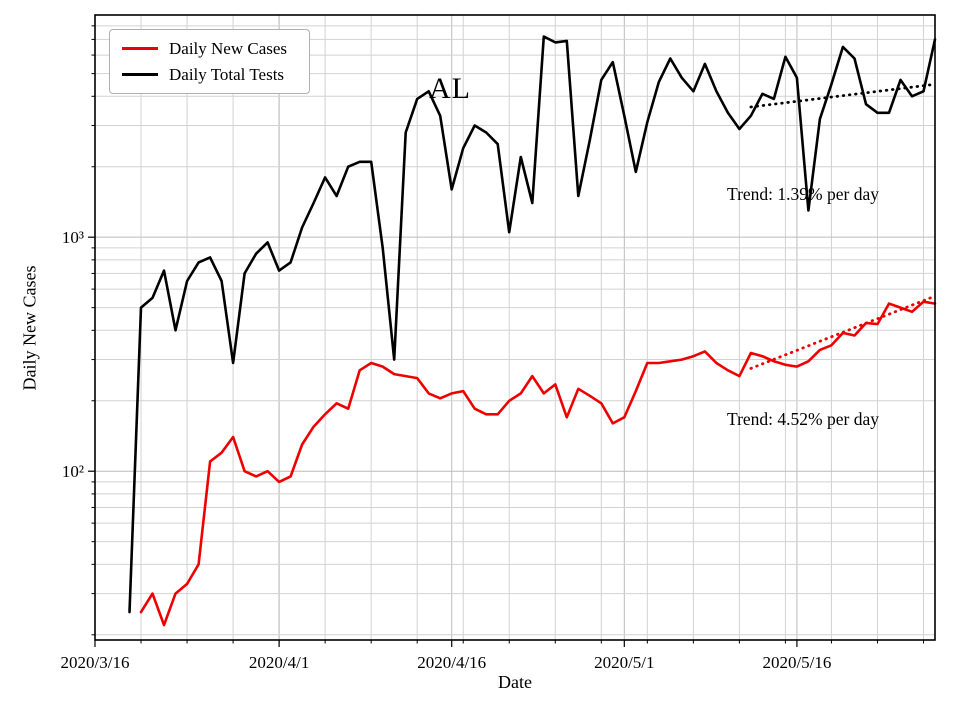  What do you see at coordinates (140, 48) in the screenshot?
I see `legend-line-swatch-red` at bounding box center [140, 48].